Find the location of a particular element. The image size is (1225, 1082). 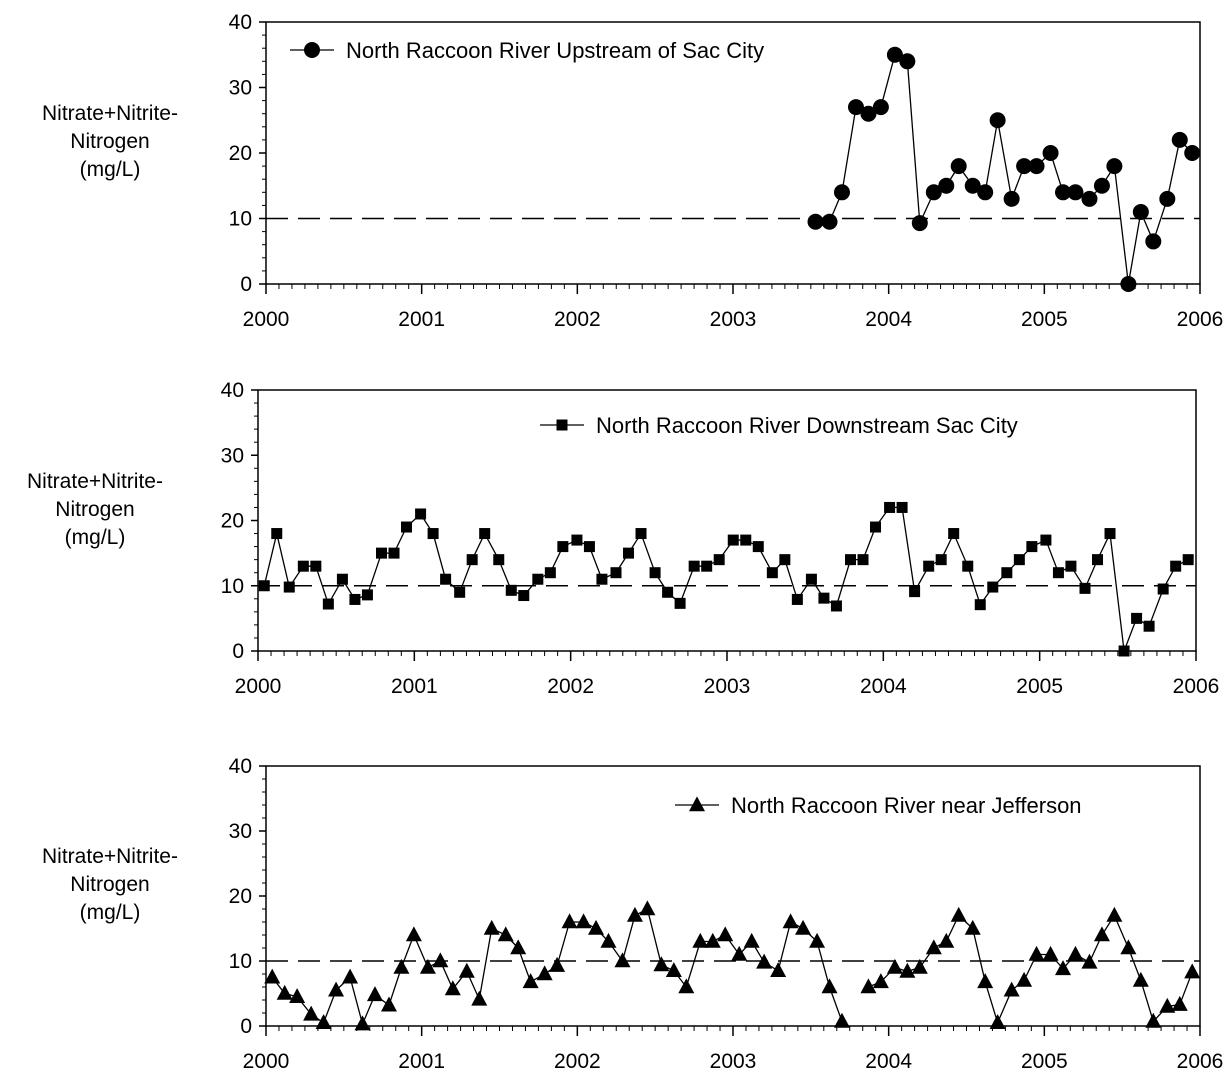

legend: North Raccoon River near Jefferson is located at coordinates (878, 805).